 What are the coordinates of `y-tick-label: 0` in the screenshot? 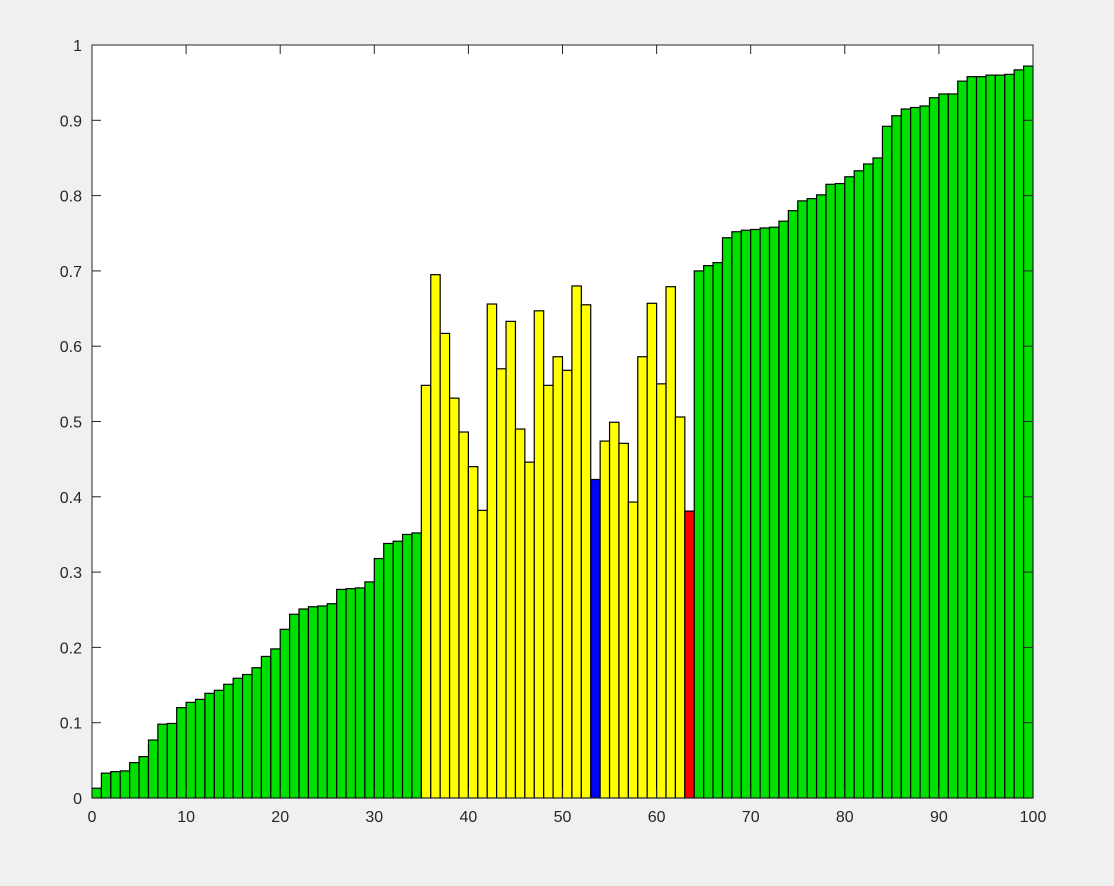 It's located at (77, 799).